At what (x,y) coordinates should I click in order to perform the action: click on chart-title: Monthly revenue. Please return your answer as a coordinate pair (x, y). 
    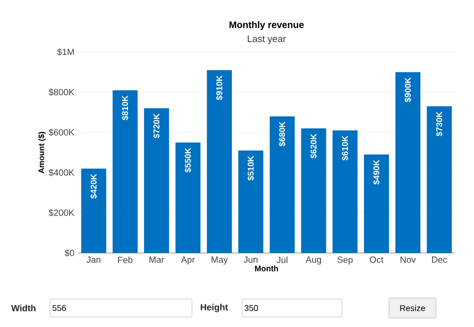
    Looking at the image, I should click on (267, 25).